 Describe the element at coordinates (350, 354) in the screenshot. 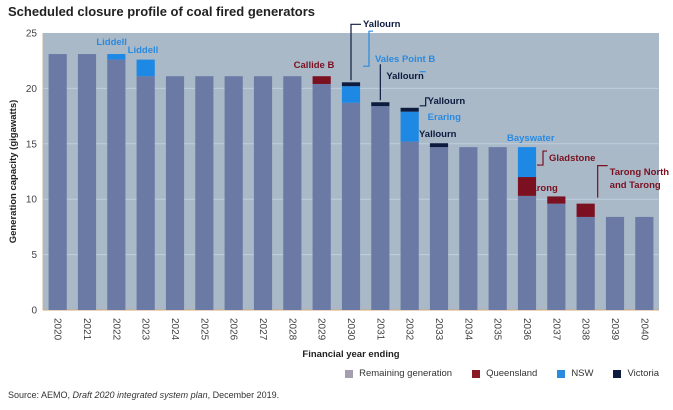

I see `x-axis-title: Financial year ending` at that location.